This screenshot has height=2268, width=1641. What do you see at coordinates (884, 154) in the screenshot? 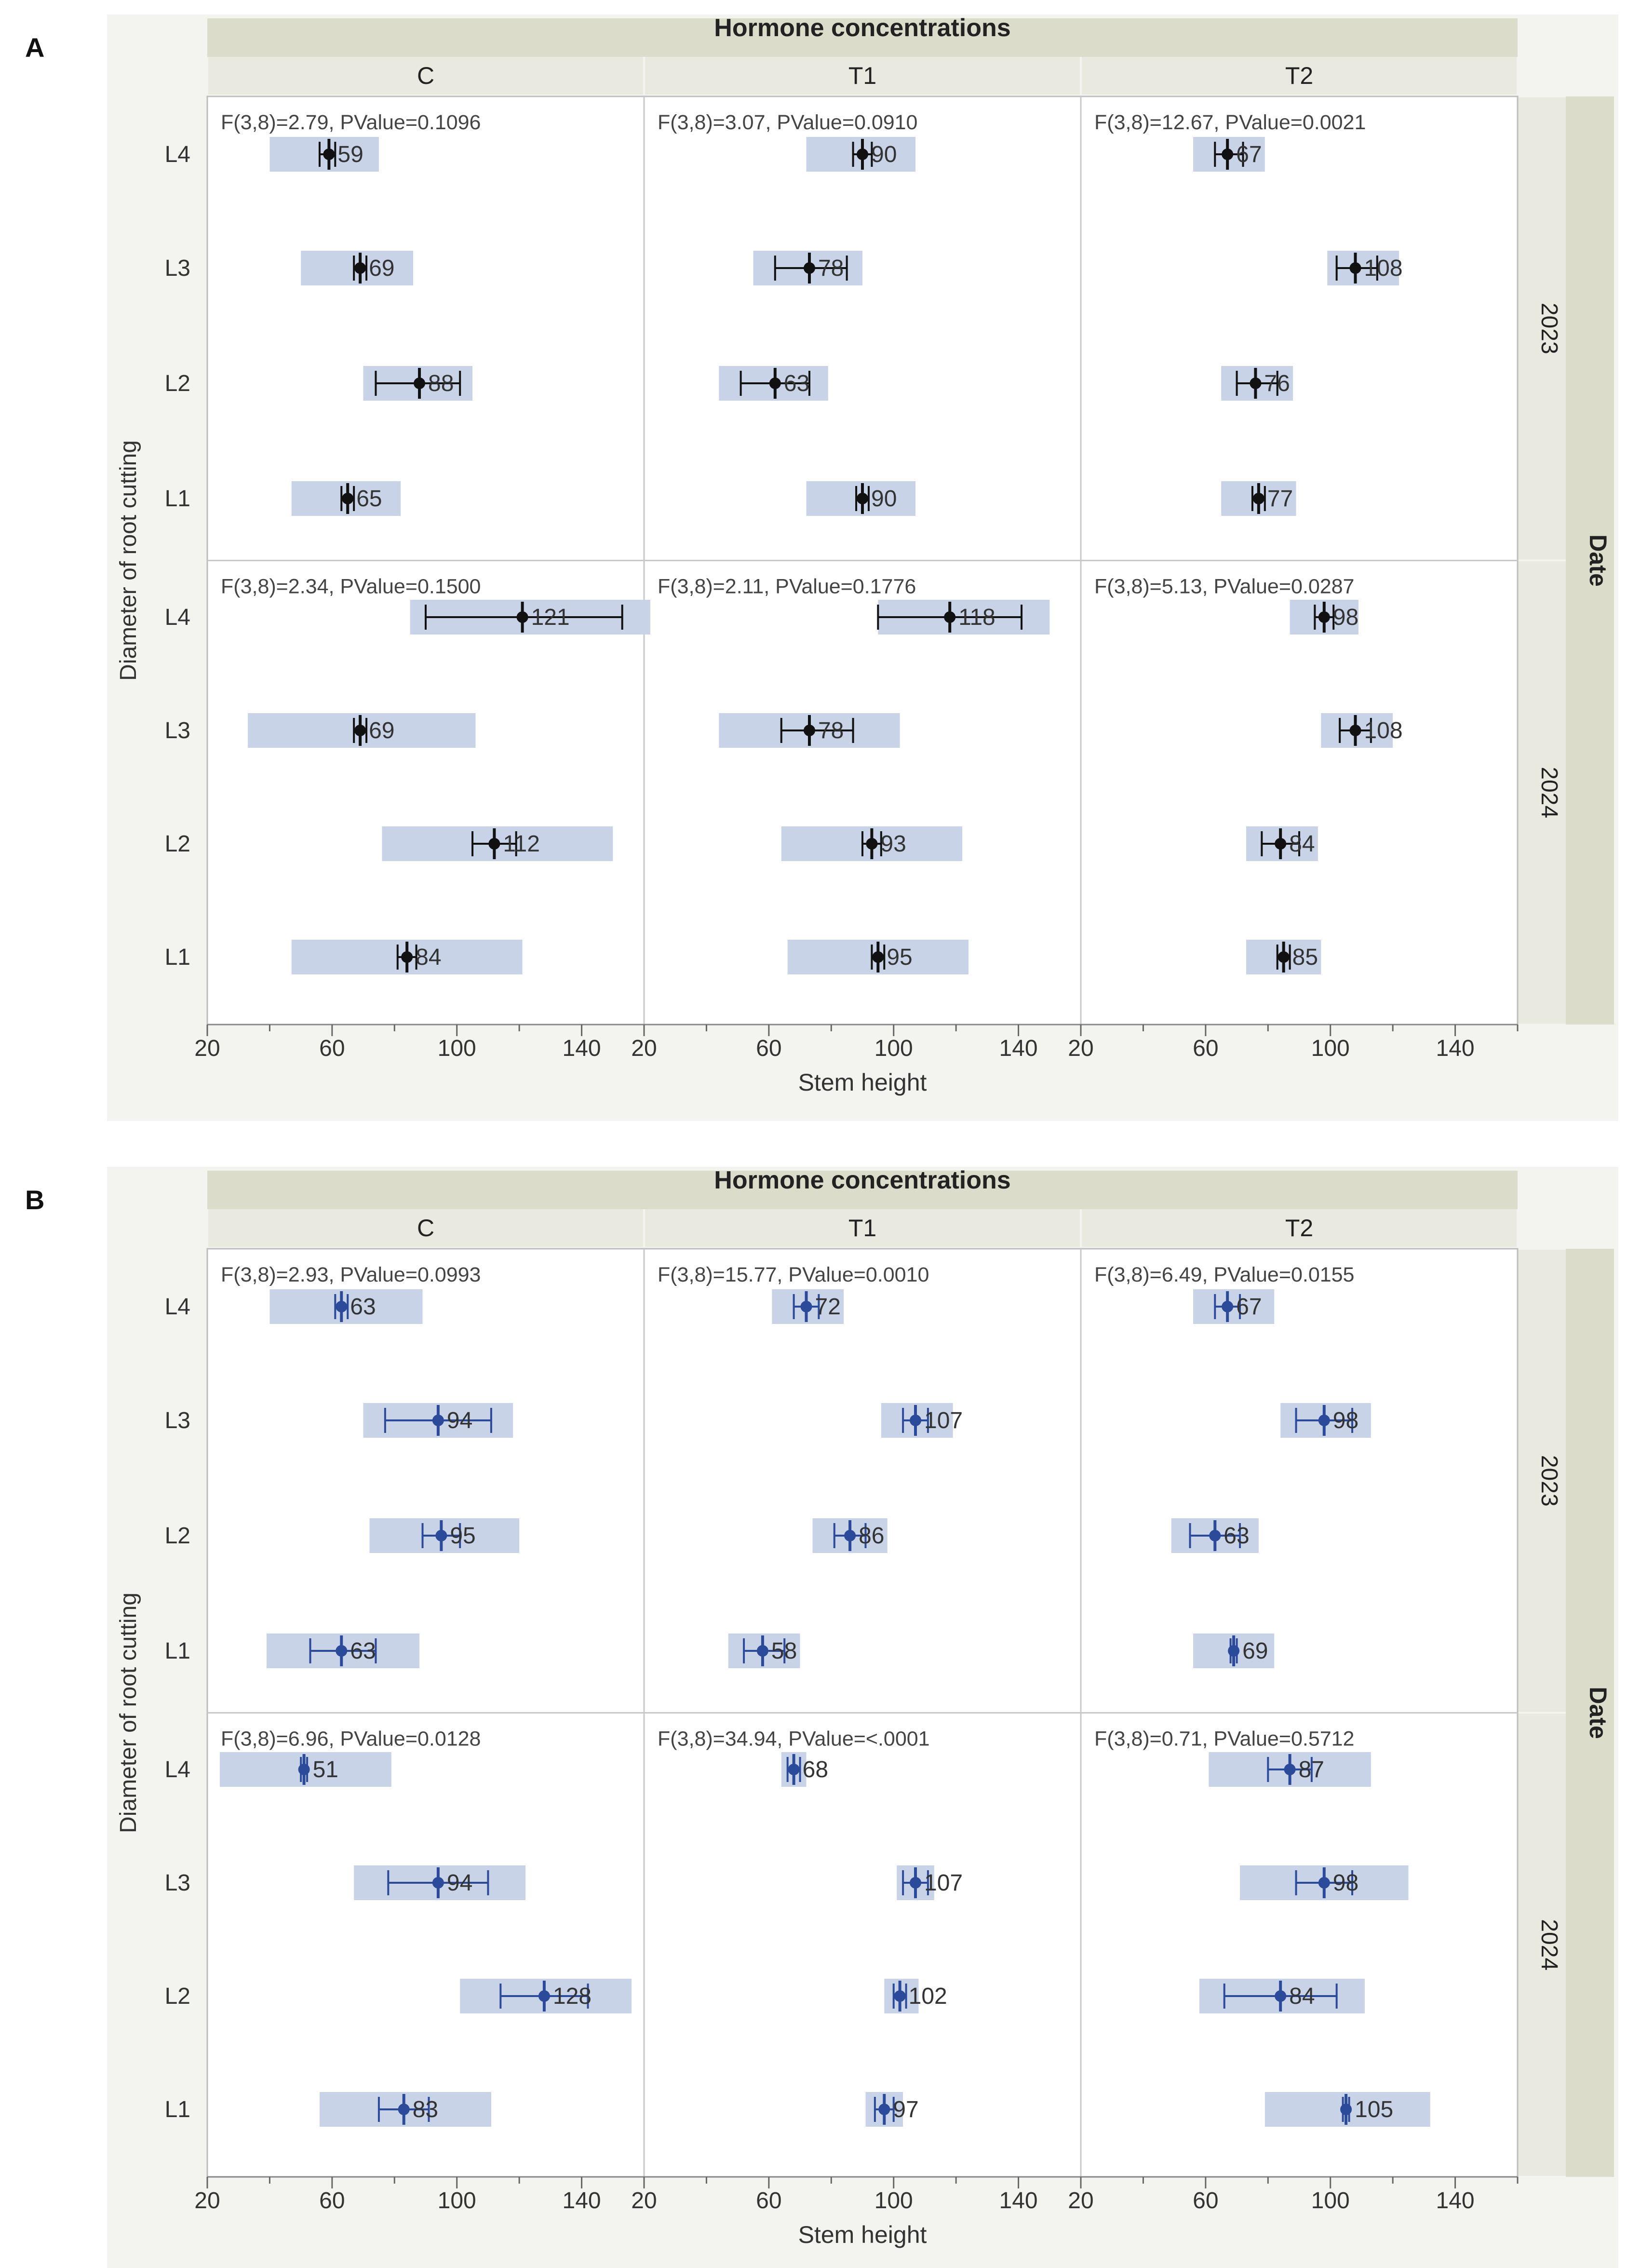
I see `mean-value-label: 90` at bounding box center [884, 154].